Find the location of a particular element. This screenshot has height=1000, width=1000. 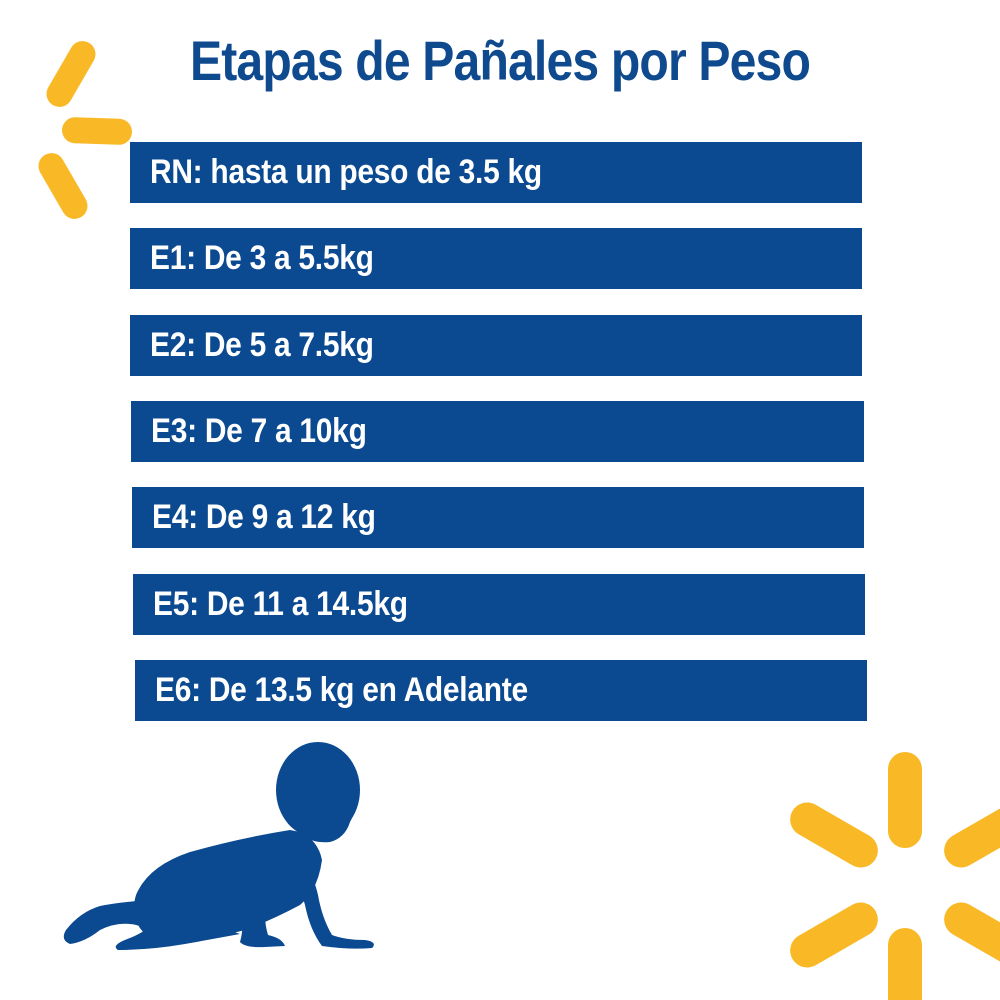

stage-label: E1: De 3 a 5.5kg is located at coordinates (262, 258).